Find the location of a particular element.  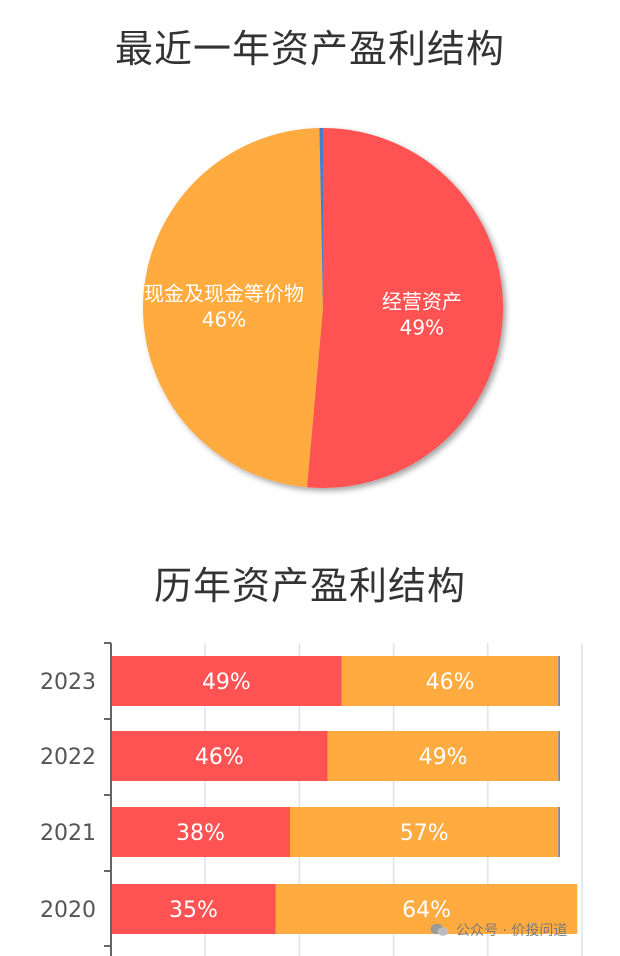

bar-segment-经营资产-2020 is located at coordinates (193, 909).